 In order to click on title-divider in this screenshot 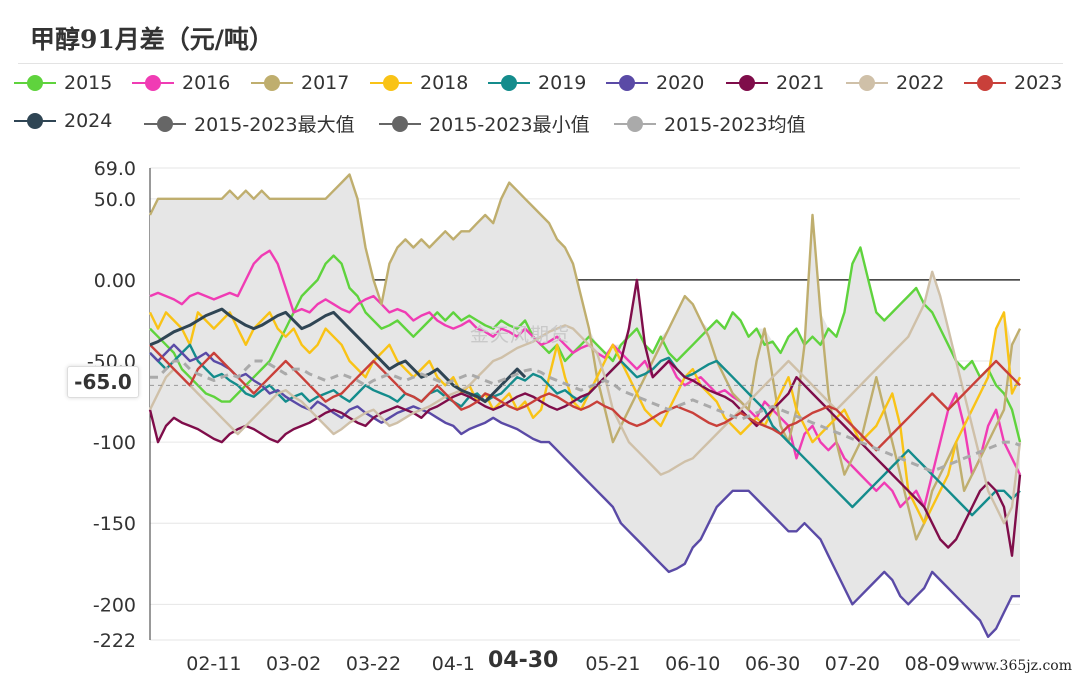, I will do `click(540, 63)`.